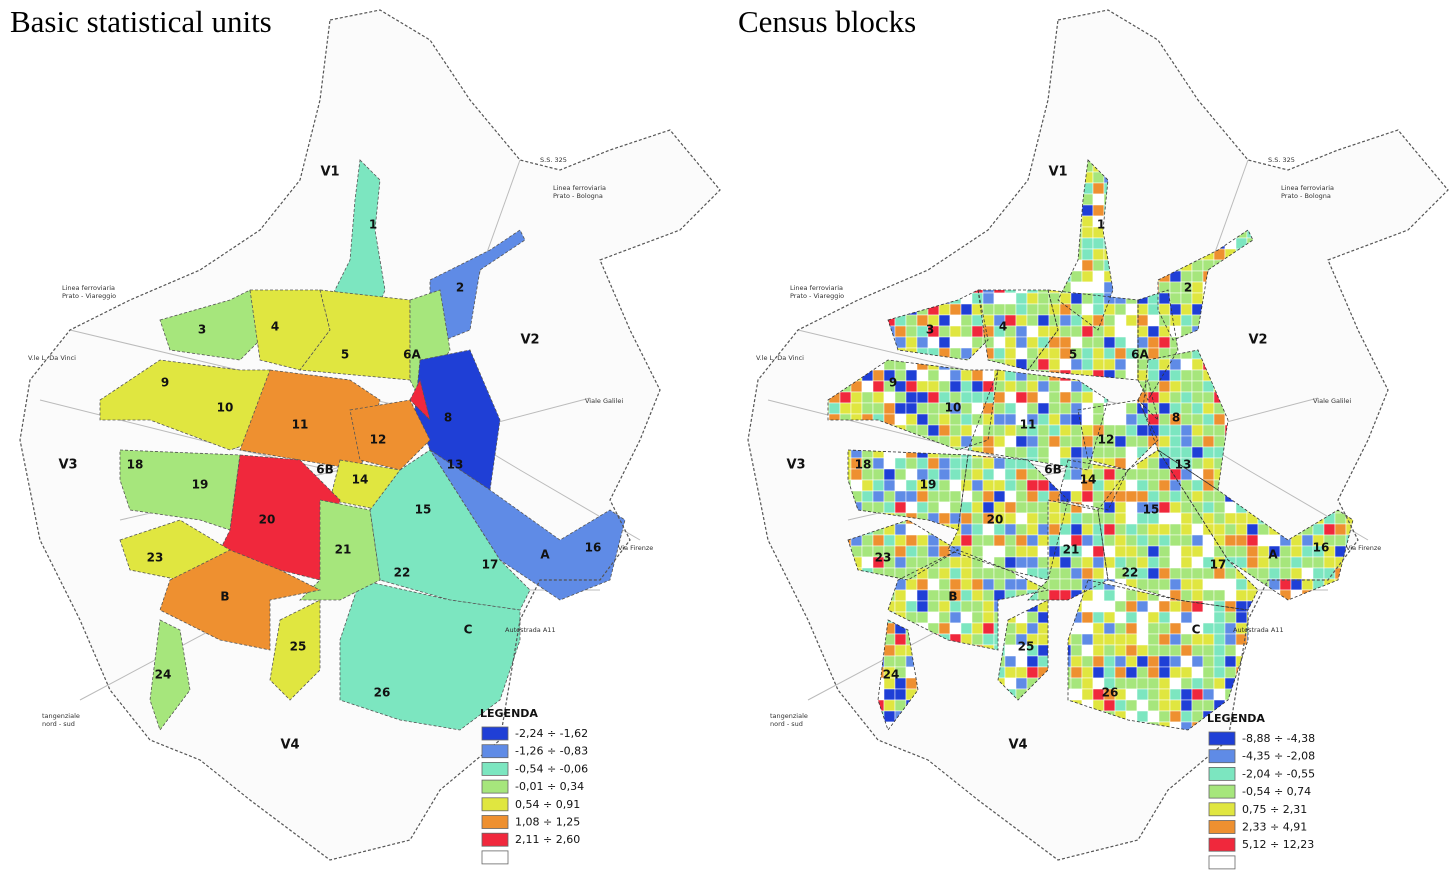  Describe the element at coordinates (1196, 630) in the screenshot. I see `zone-label: C` at that location.